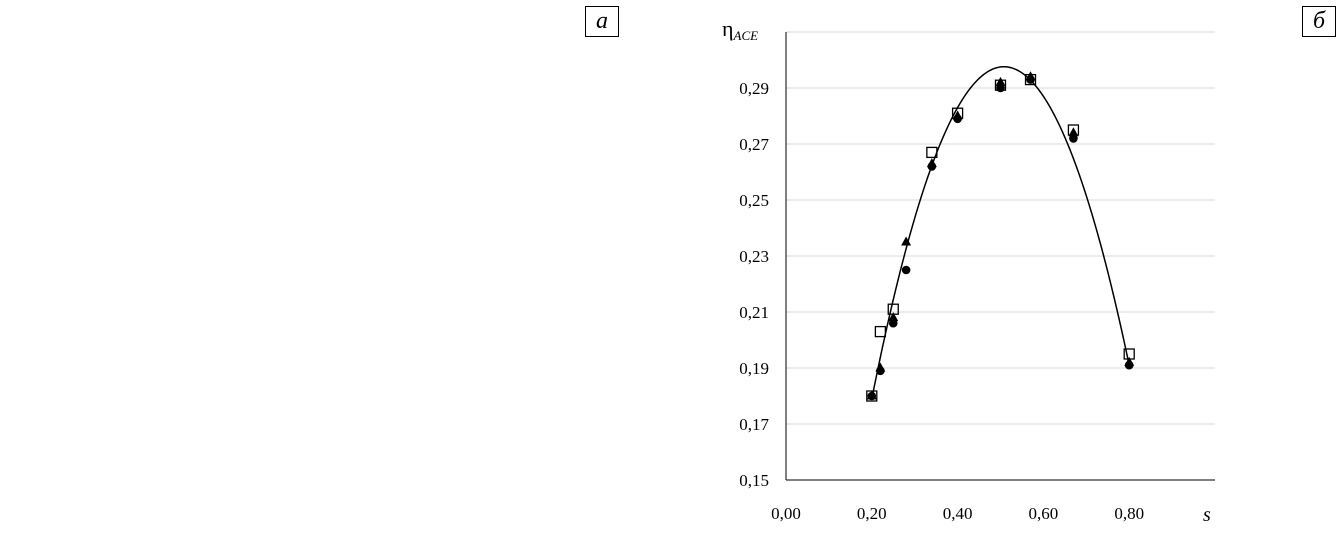 Image resolution: width=1343 pixels, height=538 pixels. I want to click on y-tick-label: 0,15, so click(754, 480).